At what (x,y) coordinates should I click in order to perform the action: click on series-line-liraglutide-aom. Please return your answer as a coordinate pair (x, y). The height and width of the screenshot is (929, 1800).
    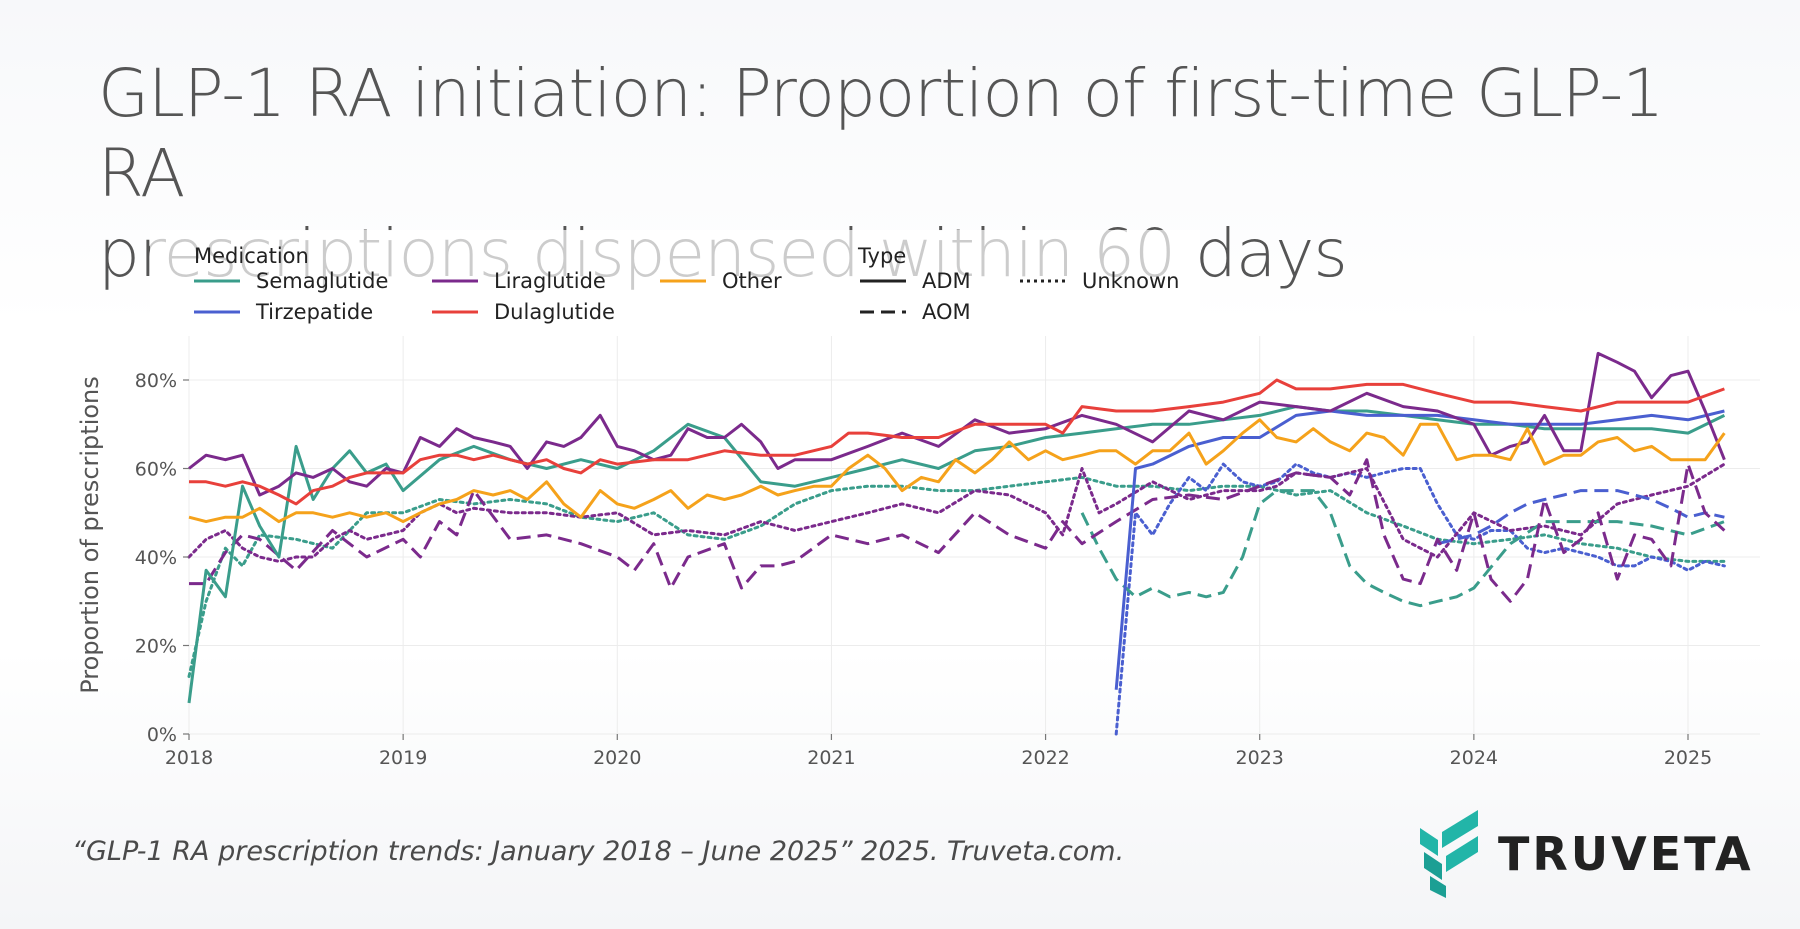
    Looking at the image, I should click on (957, 530).